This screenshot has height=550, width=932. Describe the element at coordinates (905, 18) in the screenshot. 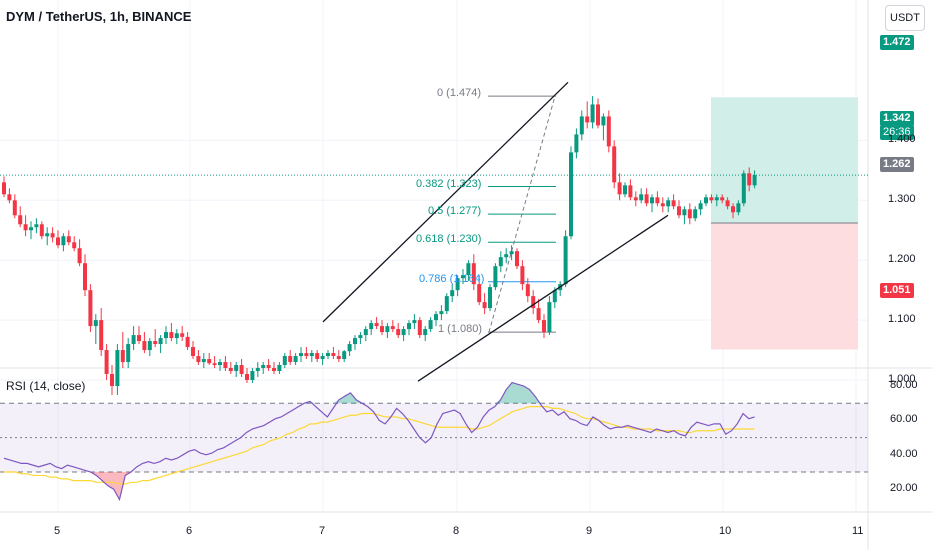

I see `currency-button: USDT` at that location.